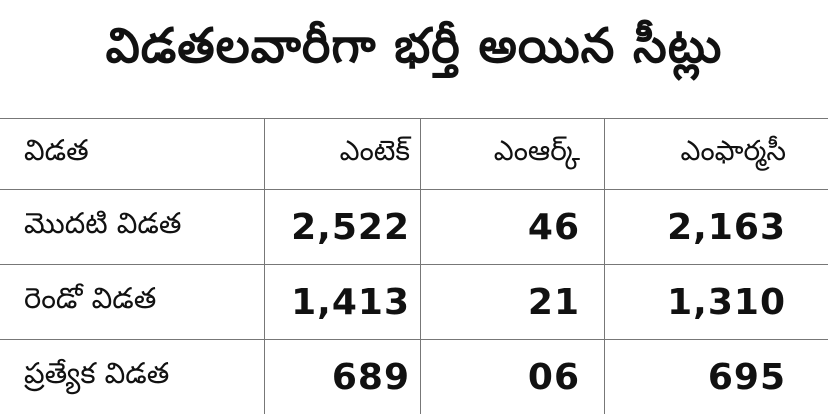 This screenshot has width=828, height=414. I want to click on phase-label: రెండో విడత, so click(90, 298).